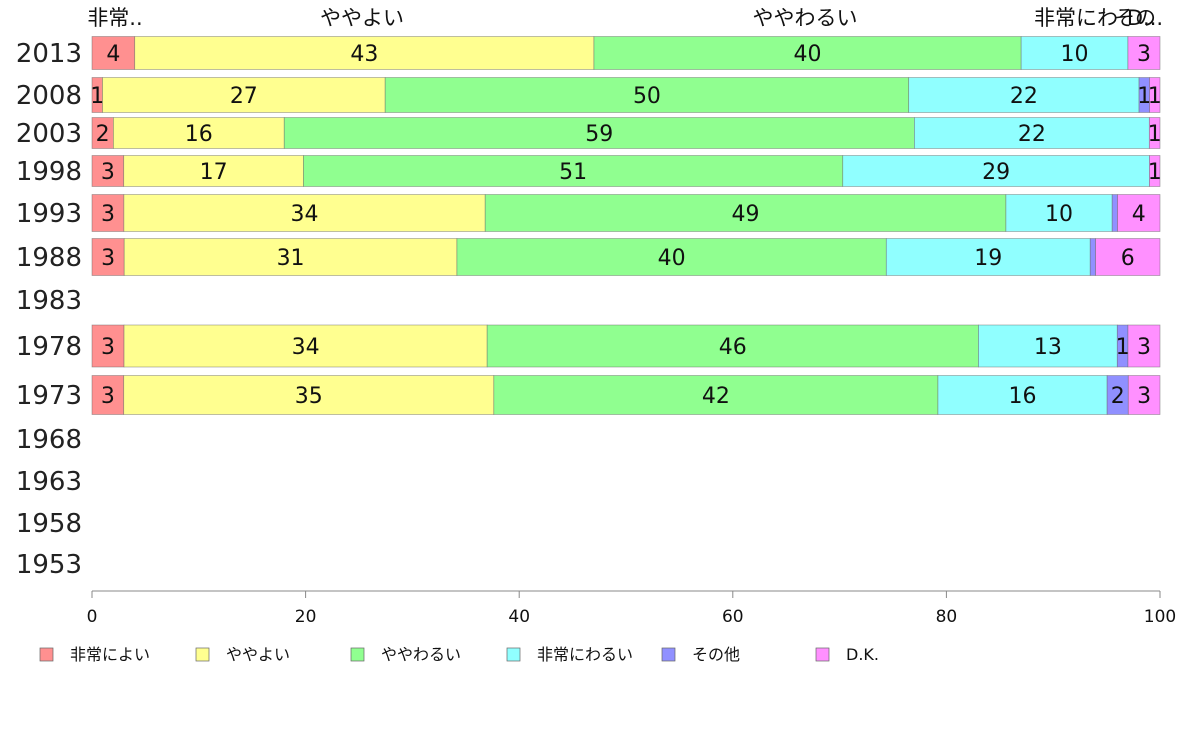 The image size is (1188, 736). I want to click on legend-label-1: ややよい, so click(258, 654).